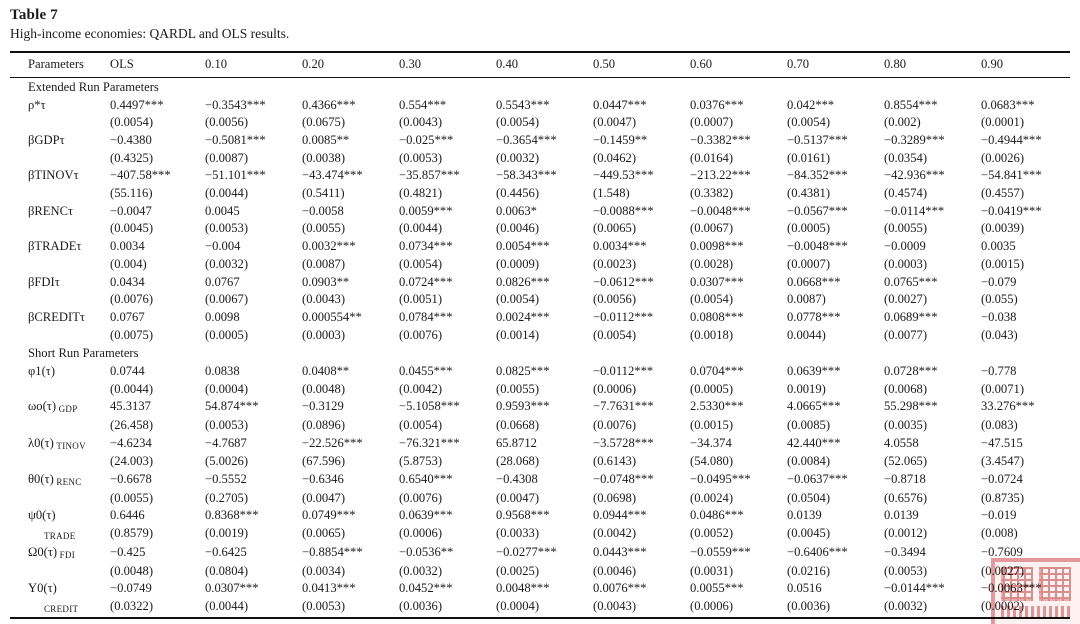 Image resolution: width=1080 pixels, height=624 pixels. I want to click on coefficient-cell: 2.5330***, so click(717, 406).